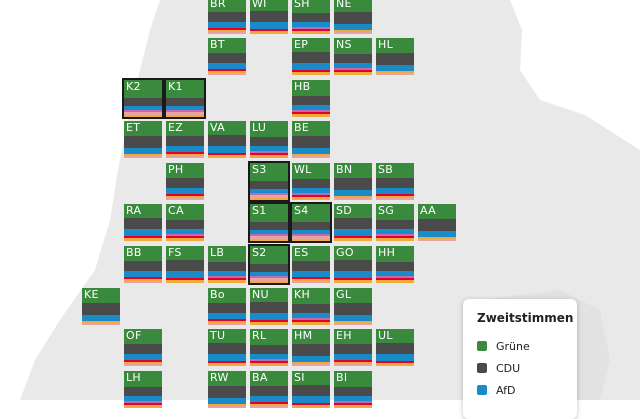  Describe the element at coordinates (395, 56) in the screenshot. I see `district-tile-hl: HL` at that location.